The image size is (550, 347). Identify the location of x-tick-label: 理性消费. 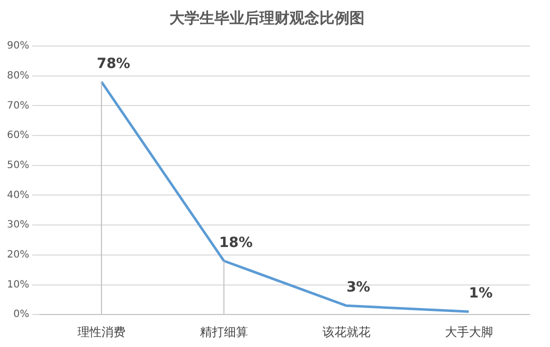
(101, 331).